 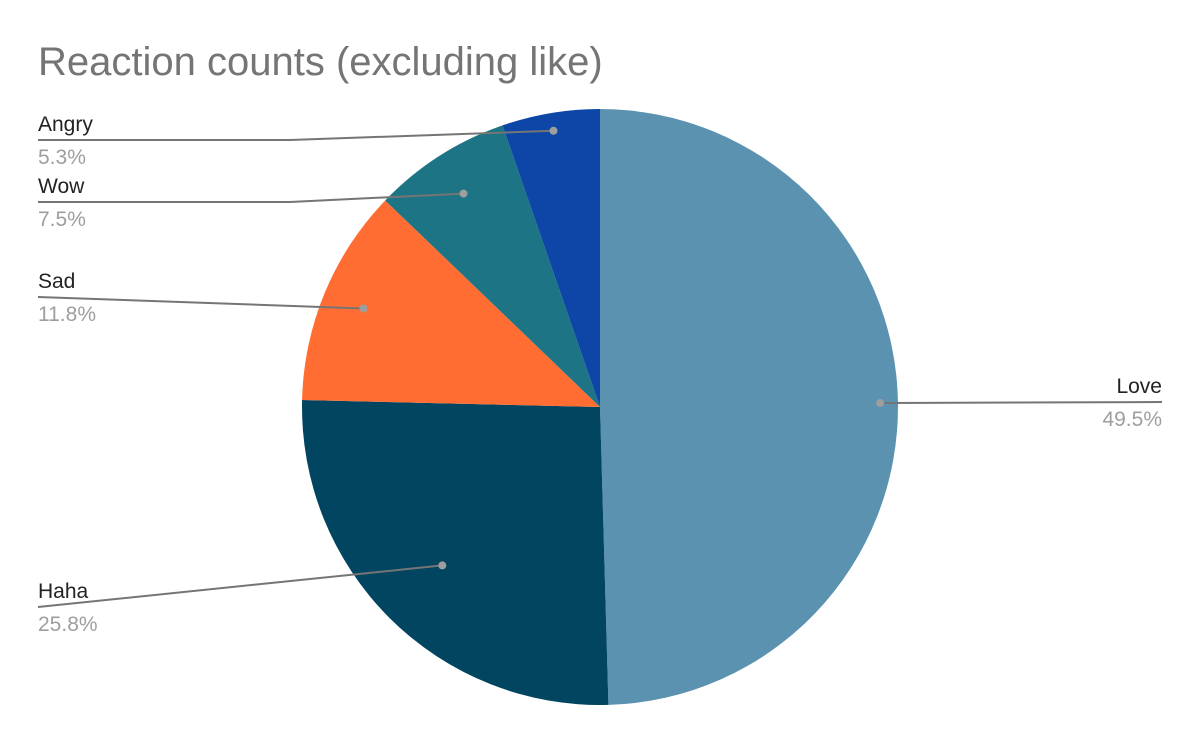 I want to click on slice-percent-angry: 5.3%, so click(x=62, y=157).